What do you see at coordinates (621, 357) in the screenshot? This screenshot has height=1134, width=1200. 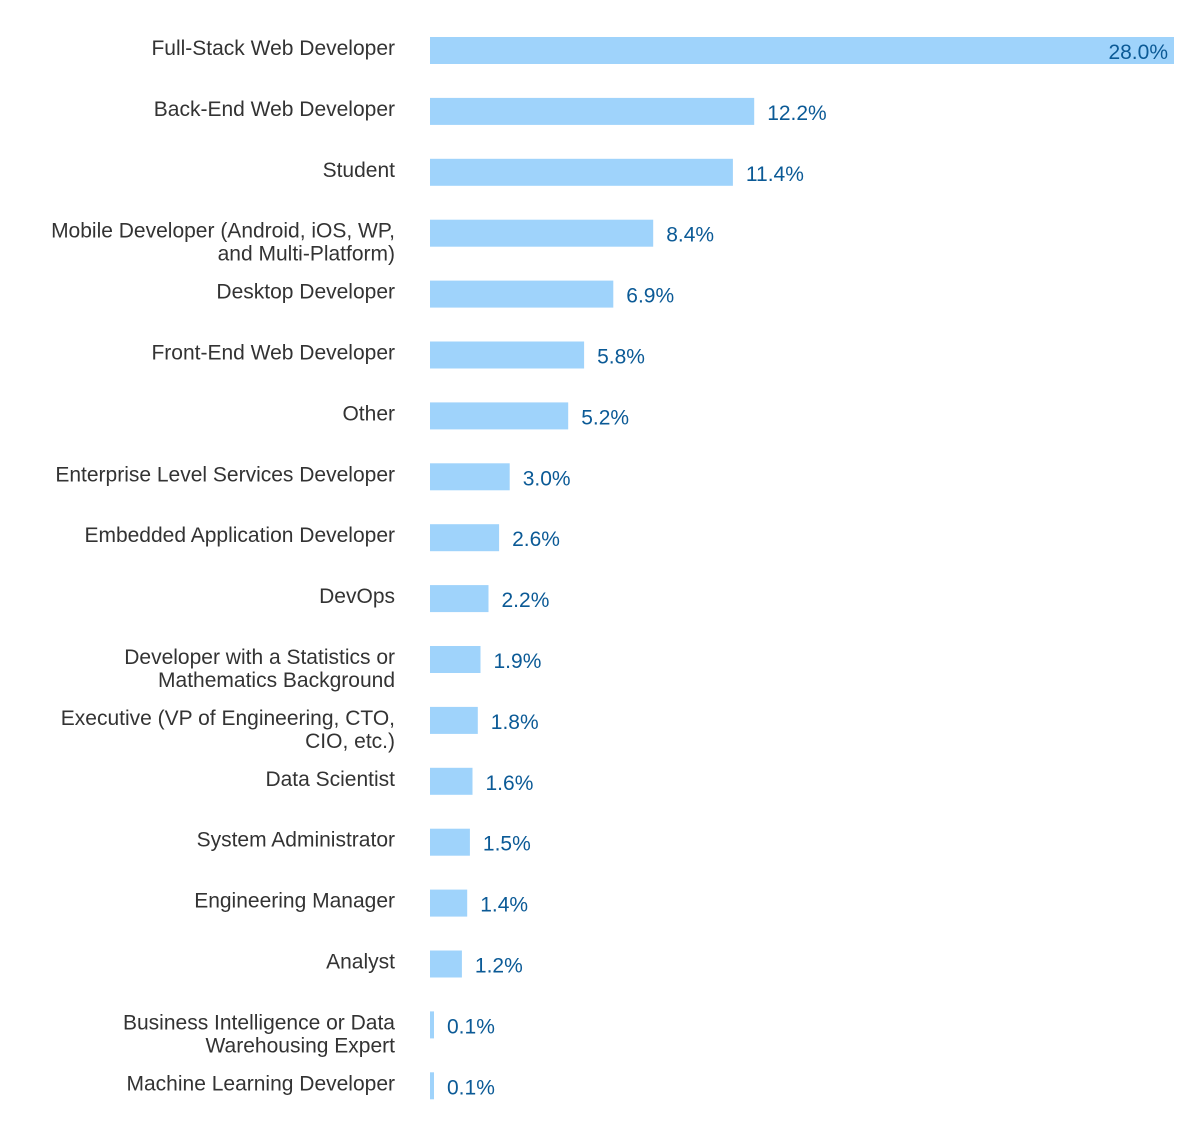 I see `value-label-front-end-web-developer: 5.8%` at bounding box center [621, 357].